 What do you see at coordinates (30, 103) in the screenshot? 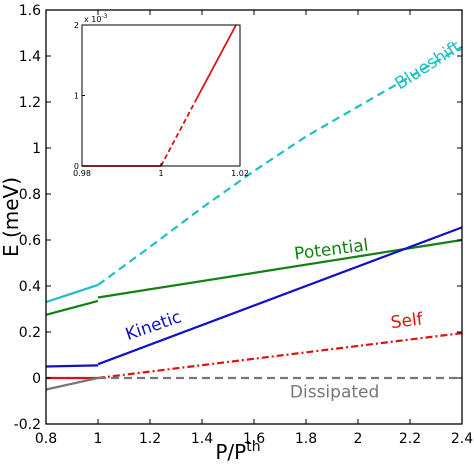
I see `y-tick-label: 1.2` at bounding box center [30, 103].